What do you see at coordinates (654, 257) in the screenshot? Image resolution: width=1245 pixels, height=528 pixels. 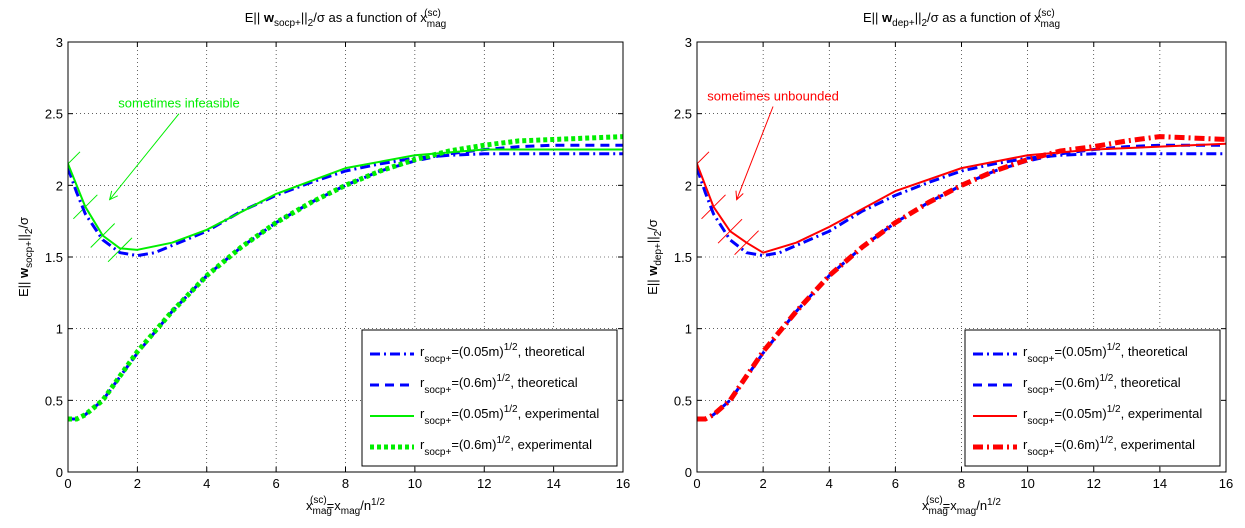 I see `y-axis-label: E|| wdep+||2/σ` at bounding box center [654, 257].